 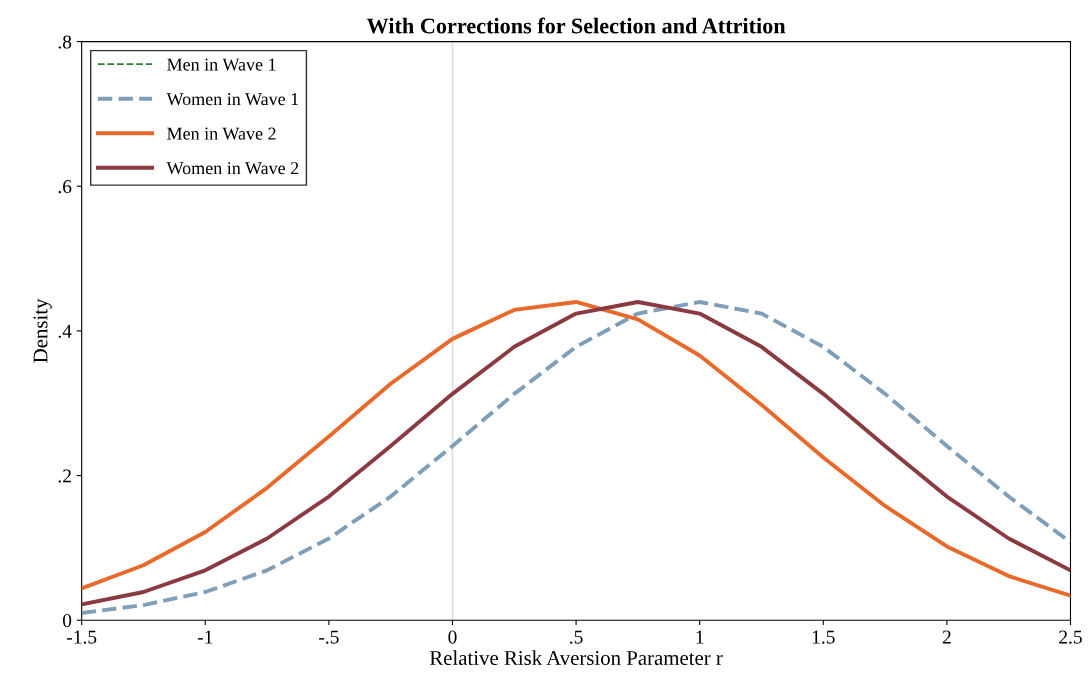 What do you see at coordinates (576, 25) in the screenshot?
I see `chart-title: With Corrections for Selection and Attrition` at bounding box center [576, 25].